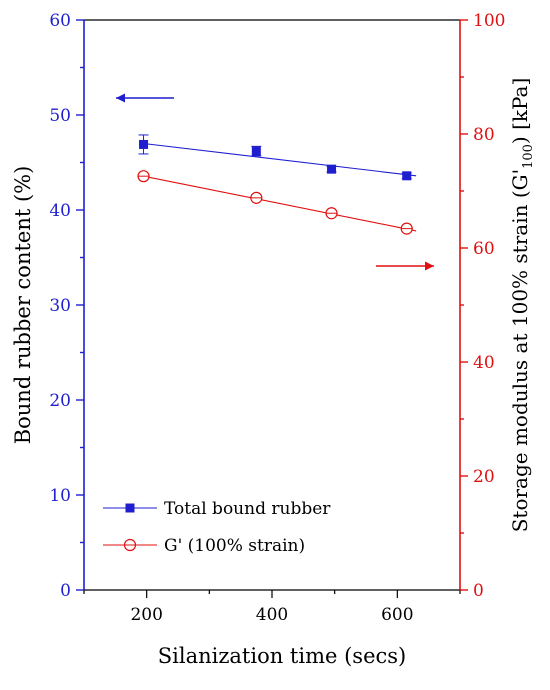 The width and height of the screenshot is (550, 690). Describe the element at coordinates (484, 249) in the screenshot. I see `y-right-tick-label: 60` at that location.